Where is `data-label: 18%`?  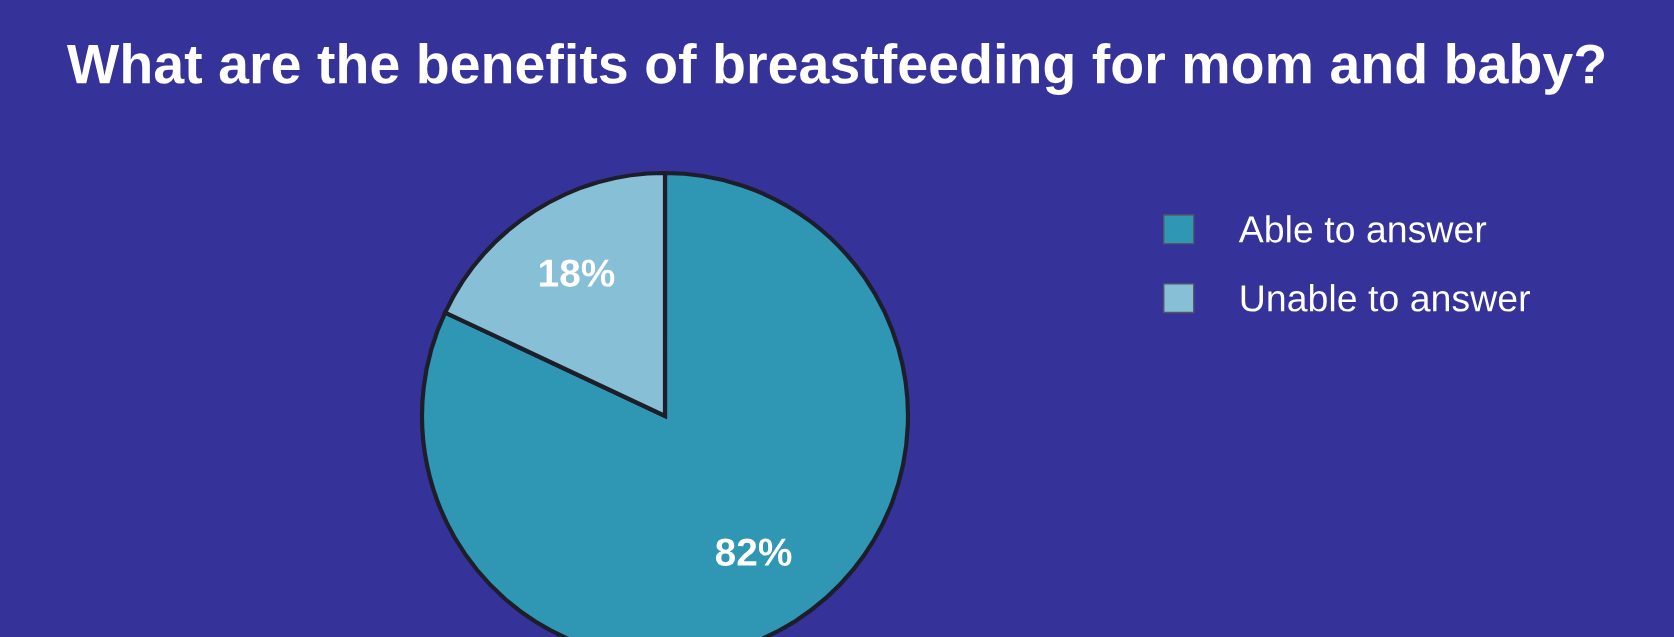 data-label: 18% is located at coordinates (577, 273).